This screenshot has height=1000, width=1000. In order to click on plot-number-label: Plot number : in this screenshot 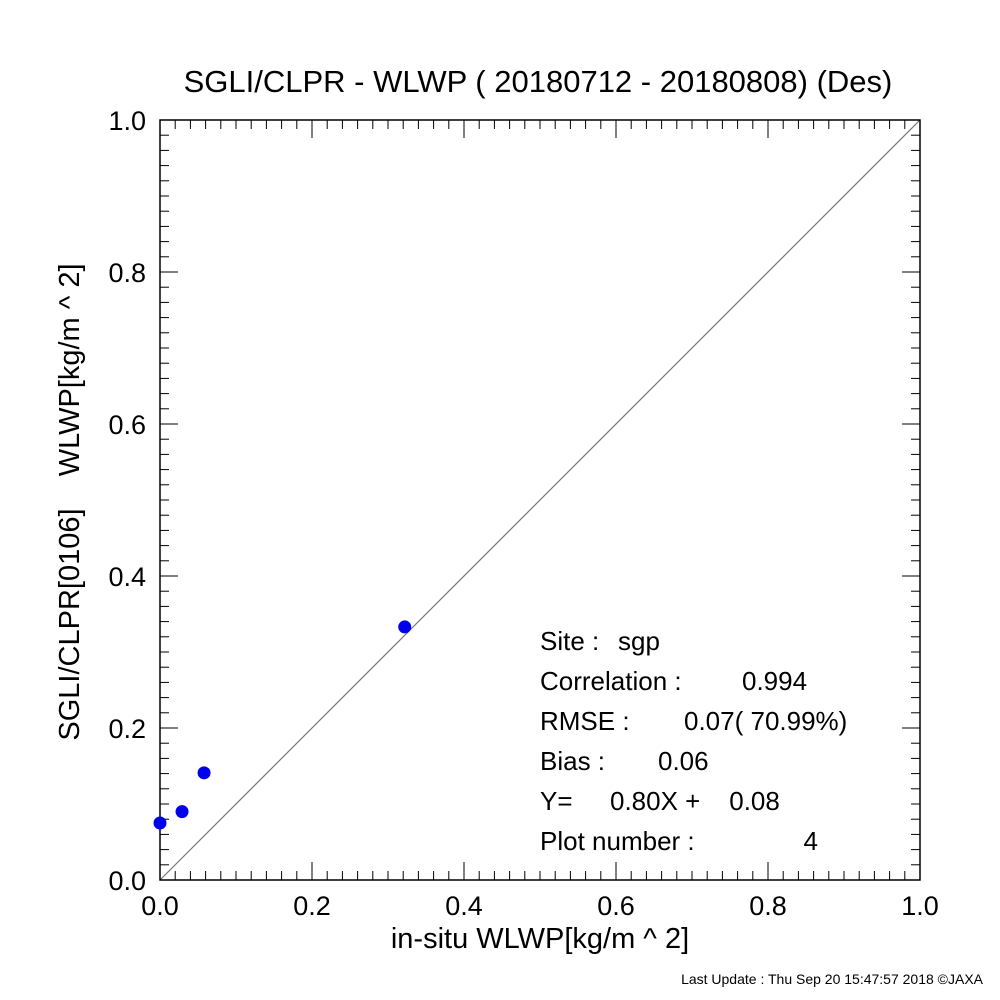, I will do `click(617, 841)`.